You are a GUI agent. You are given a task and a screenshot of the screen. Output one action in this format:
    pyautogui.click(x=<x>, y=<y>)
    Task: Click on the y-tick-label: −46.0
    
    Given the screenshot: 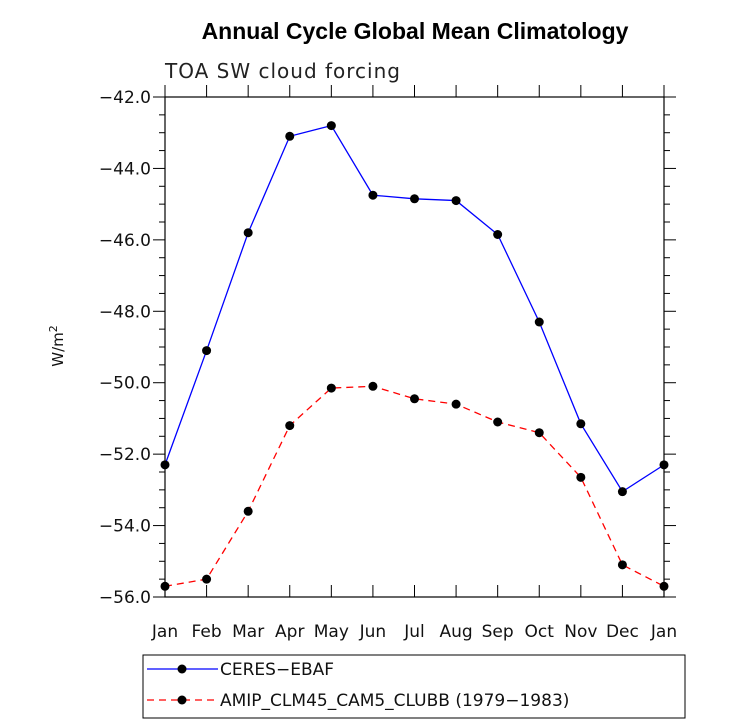 What is the action you would take?
    pyautogui.click(x=125, y=241)
    